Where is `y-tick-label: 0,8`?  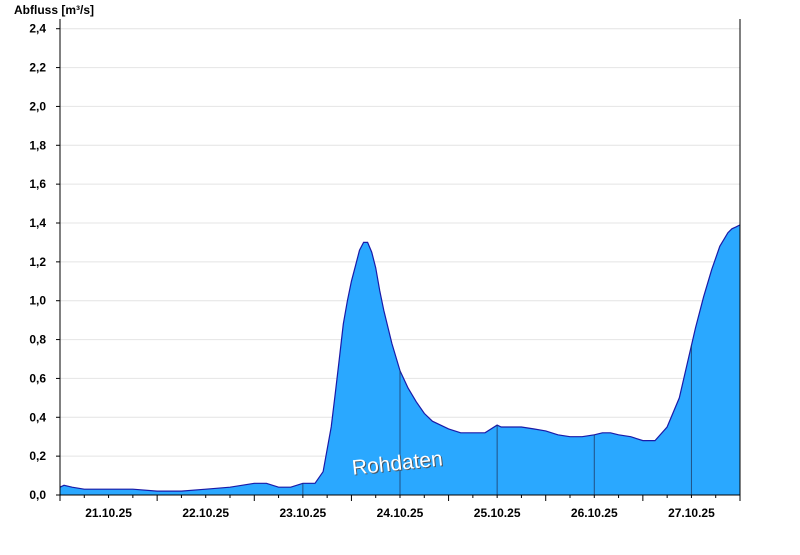
y-tick-label: 0,8 is located at coordinates (37, 340).